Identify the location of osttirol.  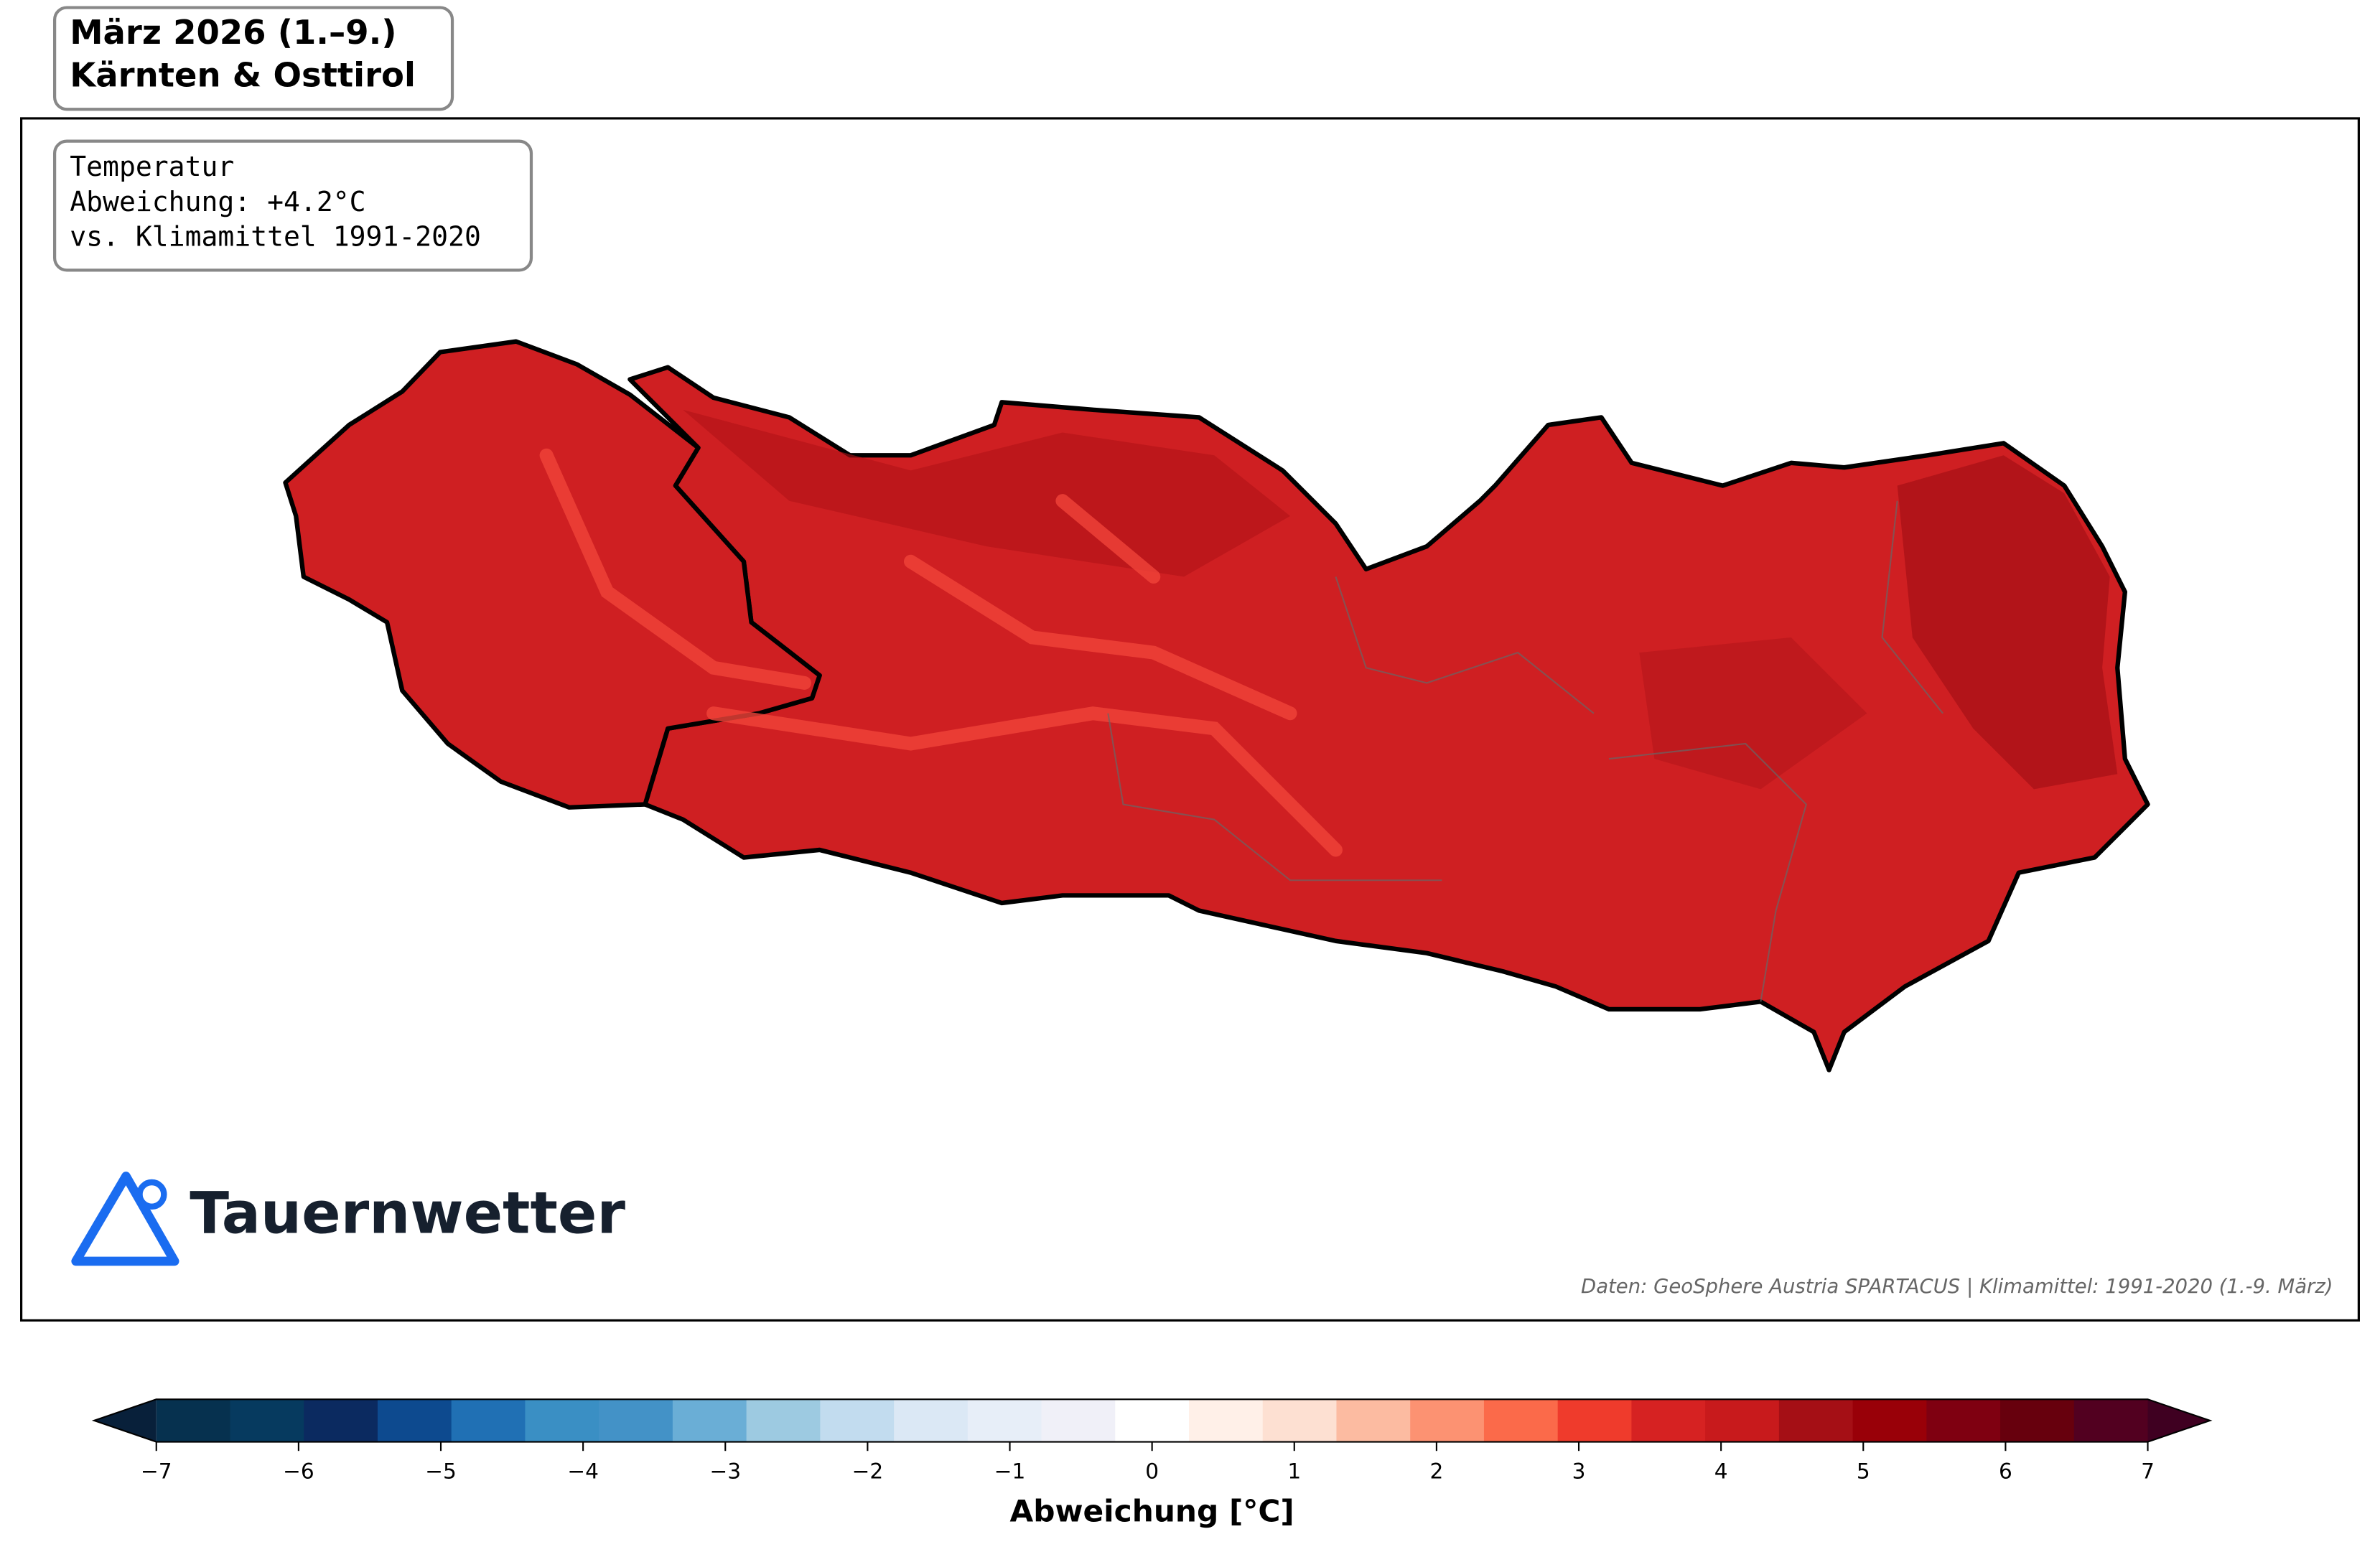
(552, 574).